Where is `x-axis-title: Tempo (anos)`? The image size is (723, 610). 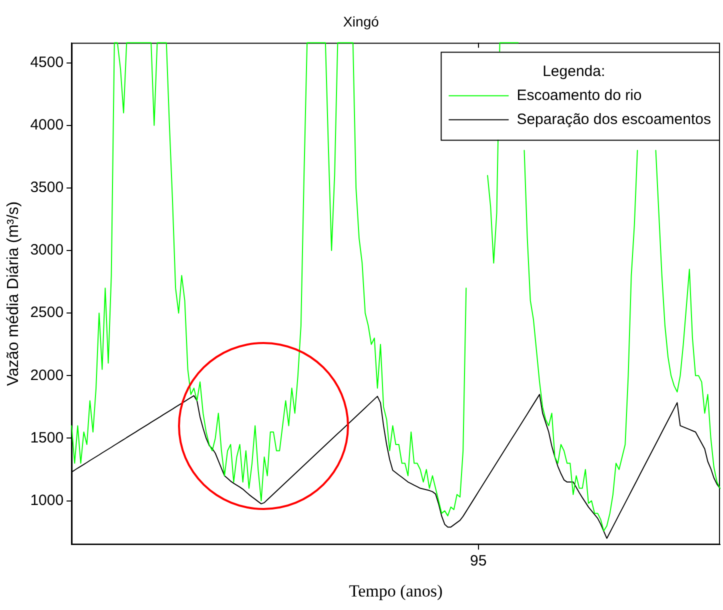
x-axis-title: Tempo (anos) is located at coordinates (395, 590).